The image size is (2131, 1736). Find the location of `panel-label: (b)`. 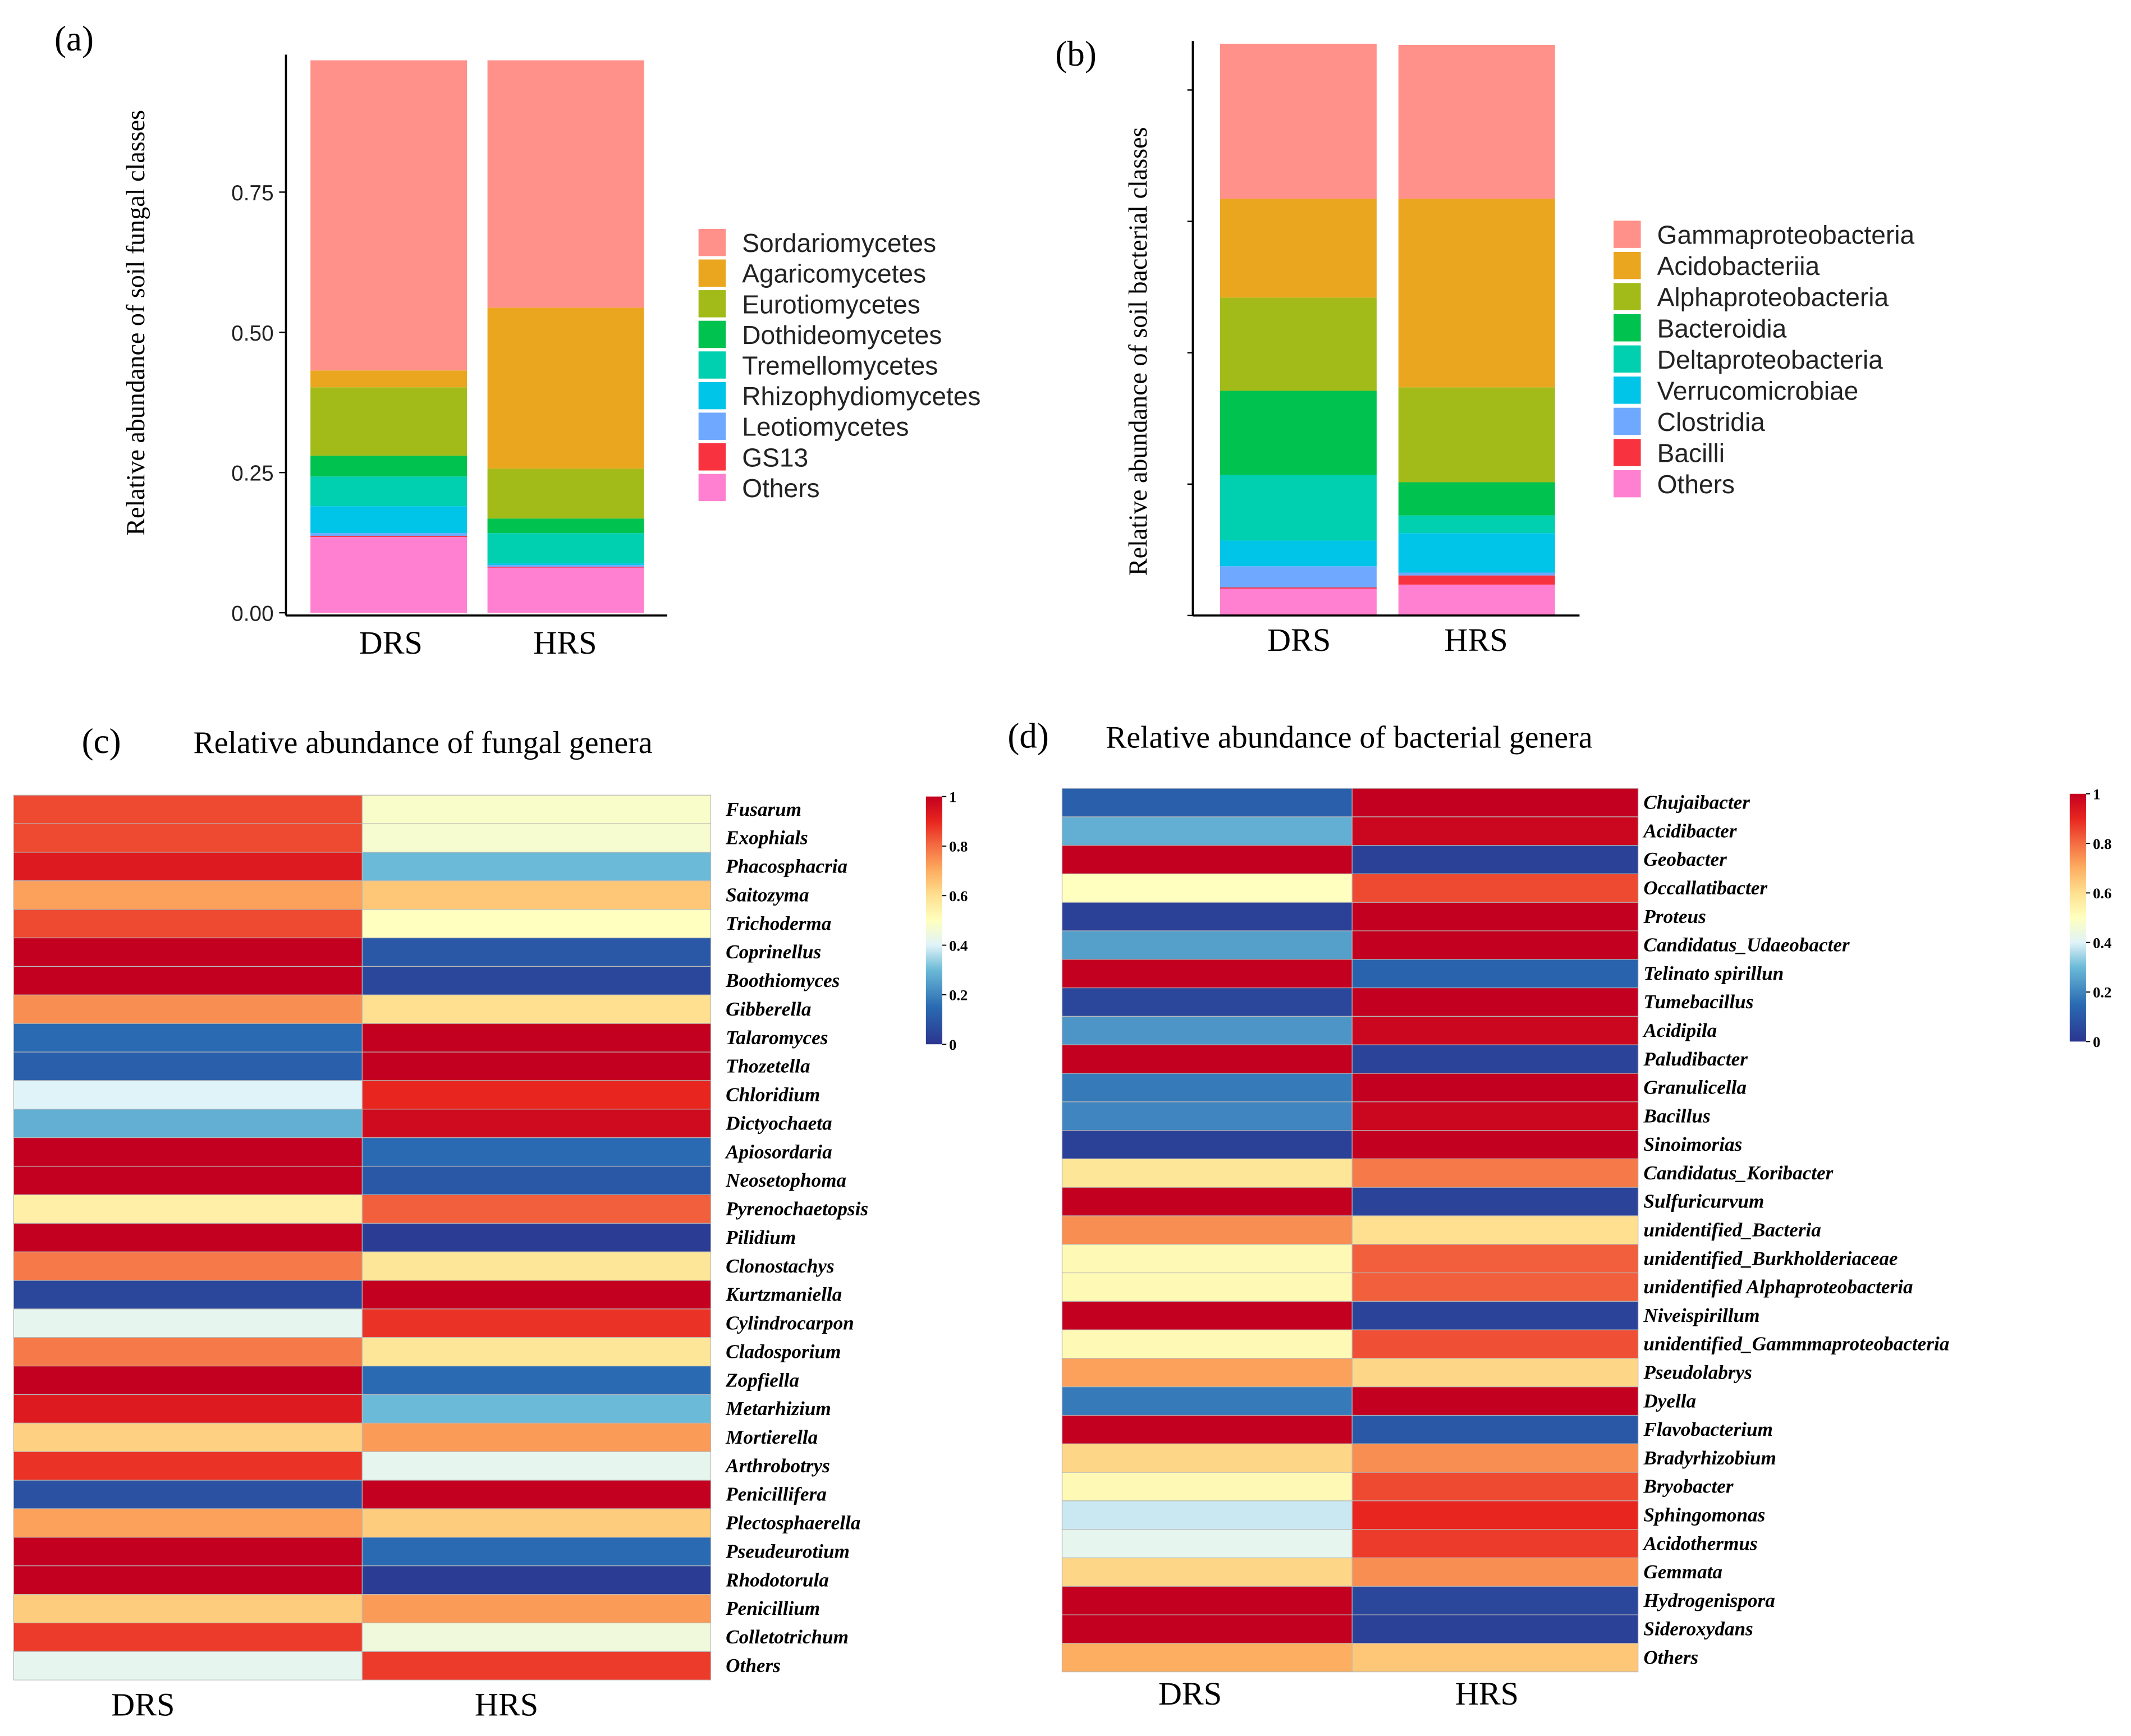

panel-label: (b) is located at coordinates (1076, 54).